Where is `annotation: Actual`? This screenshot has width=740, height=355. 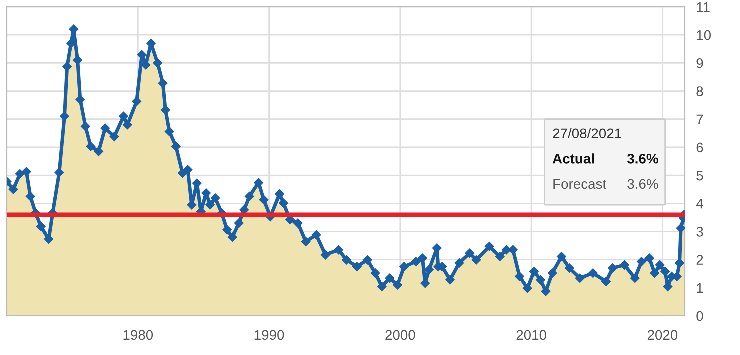 annotation: Actual is located at coordinates (573, 159).